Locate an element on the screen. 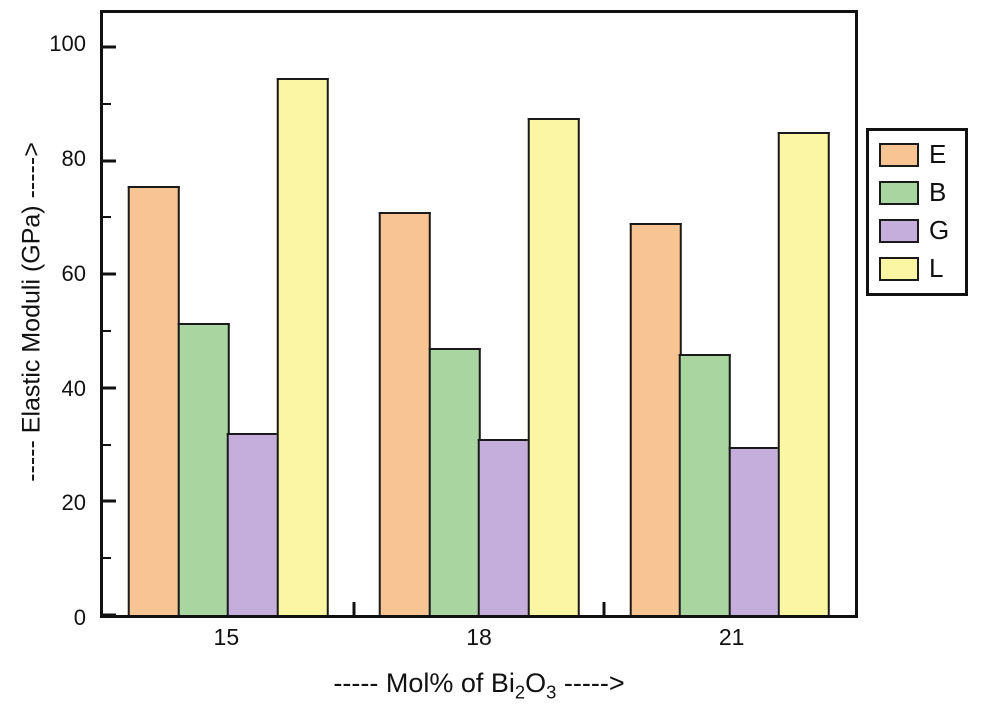 The height and width of the screenshot is (723, 981). legend-entry-l: L is located at coordinates (914, 268).